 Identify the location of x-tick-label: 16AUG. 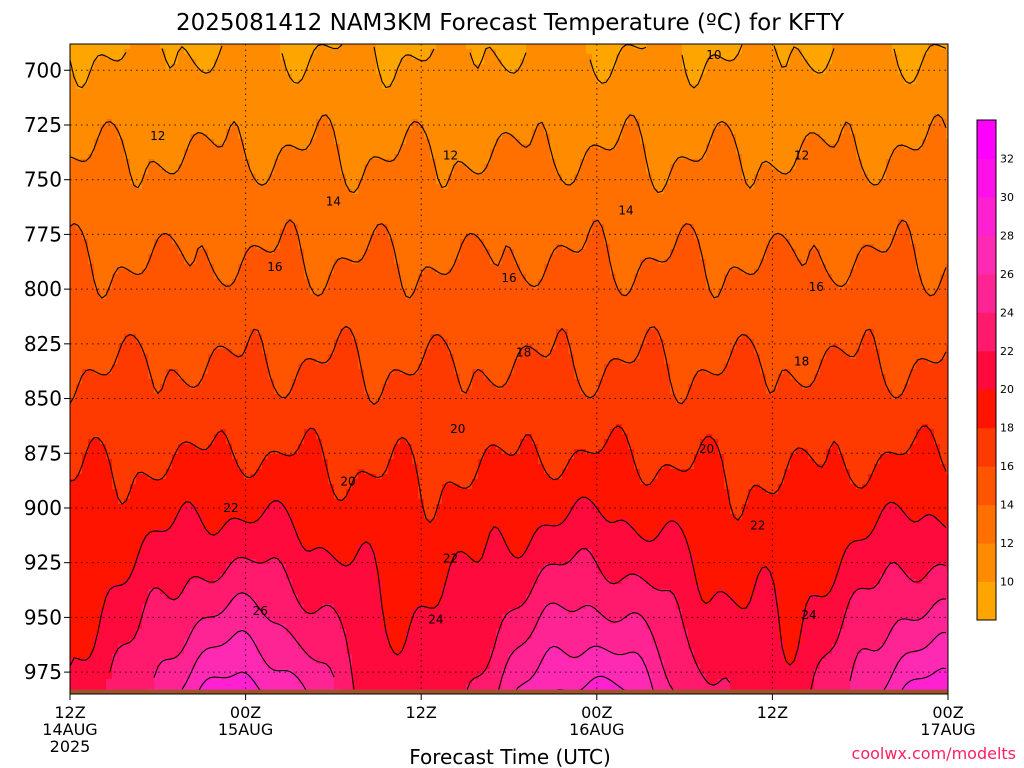
(596, 729).